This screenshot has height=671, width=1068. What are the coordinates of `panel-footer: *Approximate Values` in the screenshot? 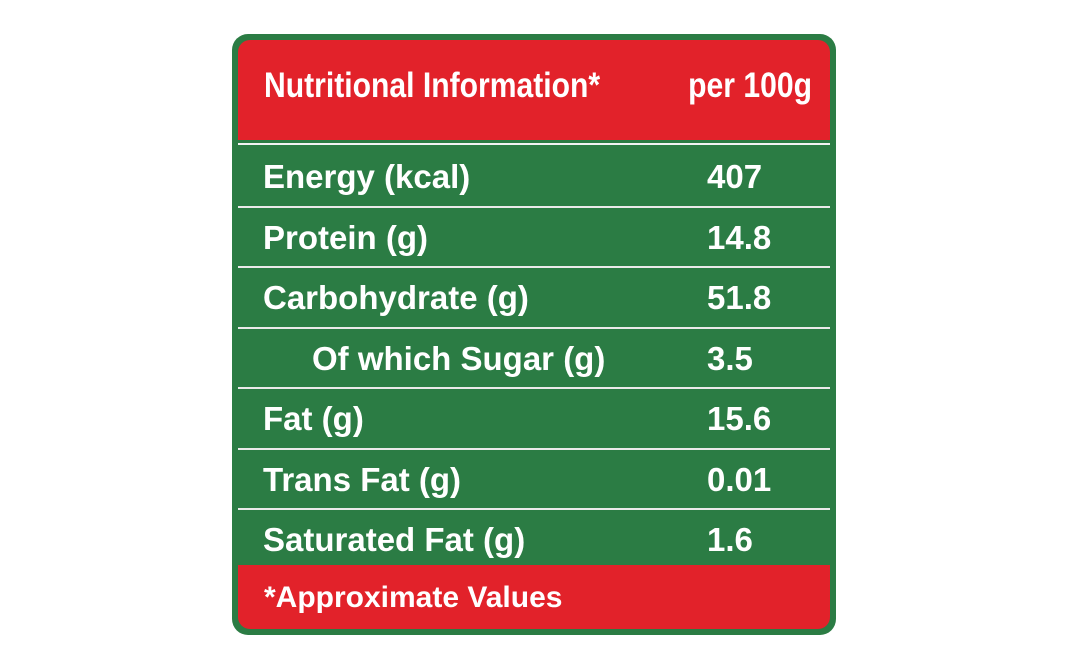 It's located at (534, 597).